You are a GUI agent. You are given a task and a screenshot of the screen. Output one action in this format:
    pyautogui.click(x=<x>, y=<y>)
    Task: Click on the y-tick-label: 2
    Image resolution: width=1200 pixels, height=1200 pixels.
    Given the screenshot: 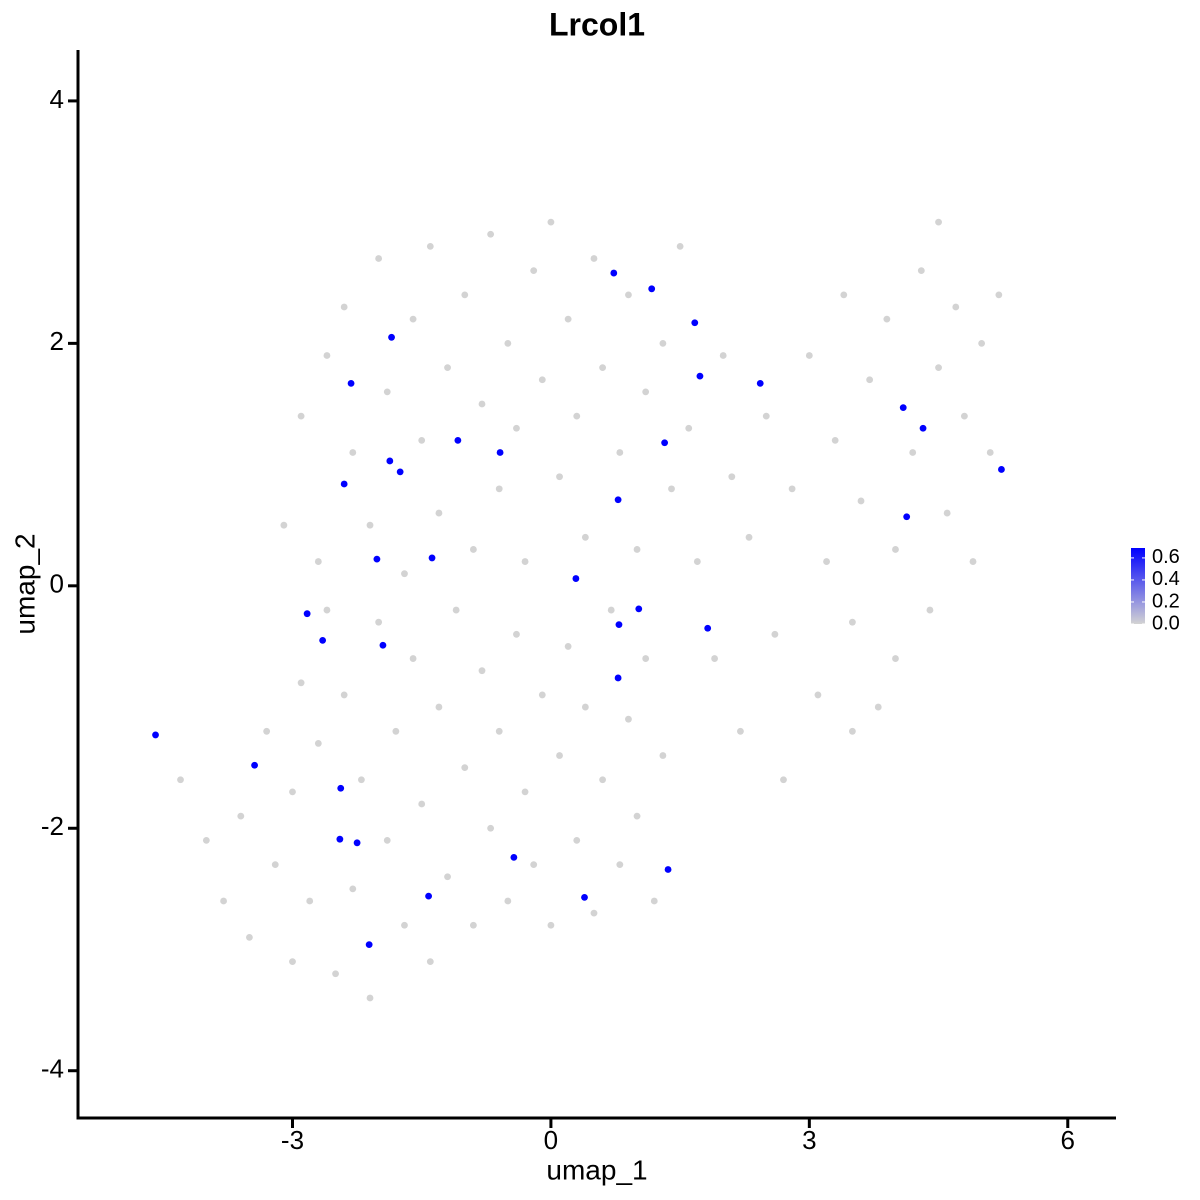 What is the action you would take?
    pyautogui.click(x=57, y=341)
    